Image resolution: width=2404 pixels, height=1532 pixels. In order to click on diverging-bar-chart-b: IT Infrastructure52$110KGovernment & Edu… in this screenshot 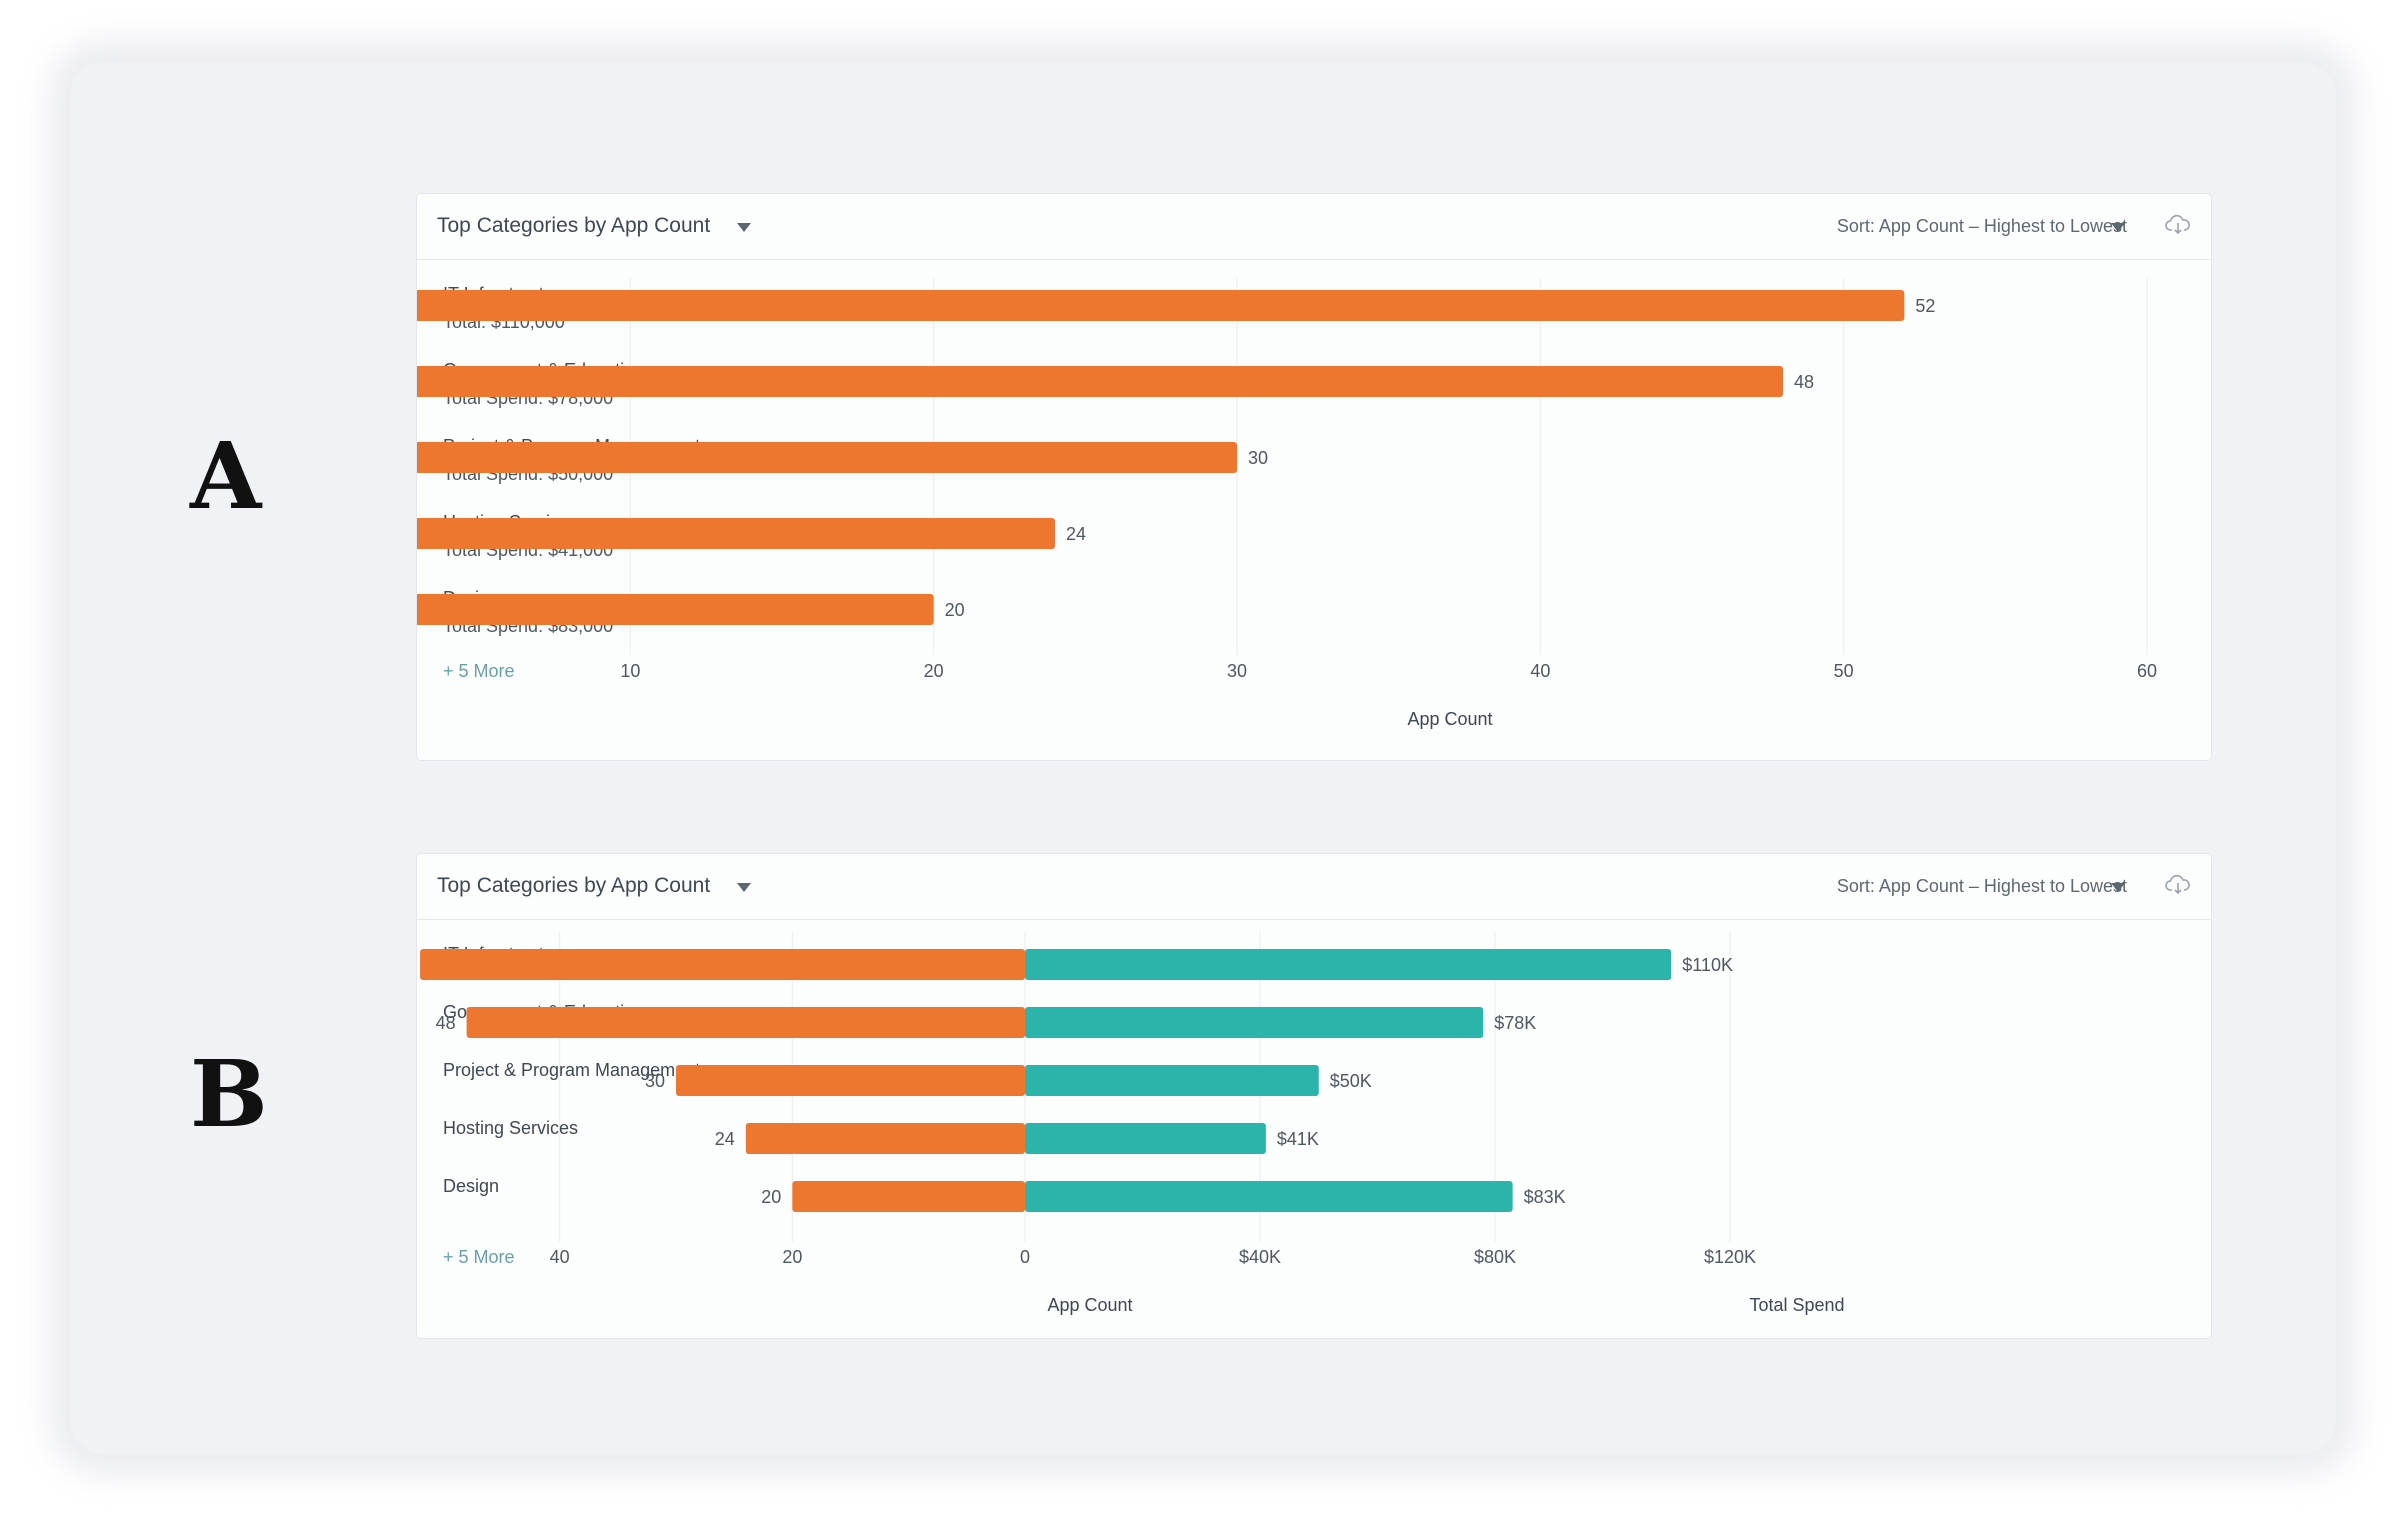, I will do `click(1132, 1123)`.